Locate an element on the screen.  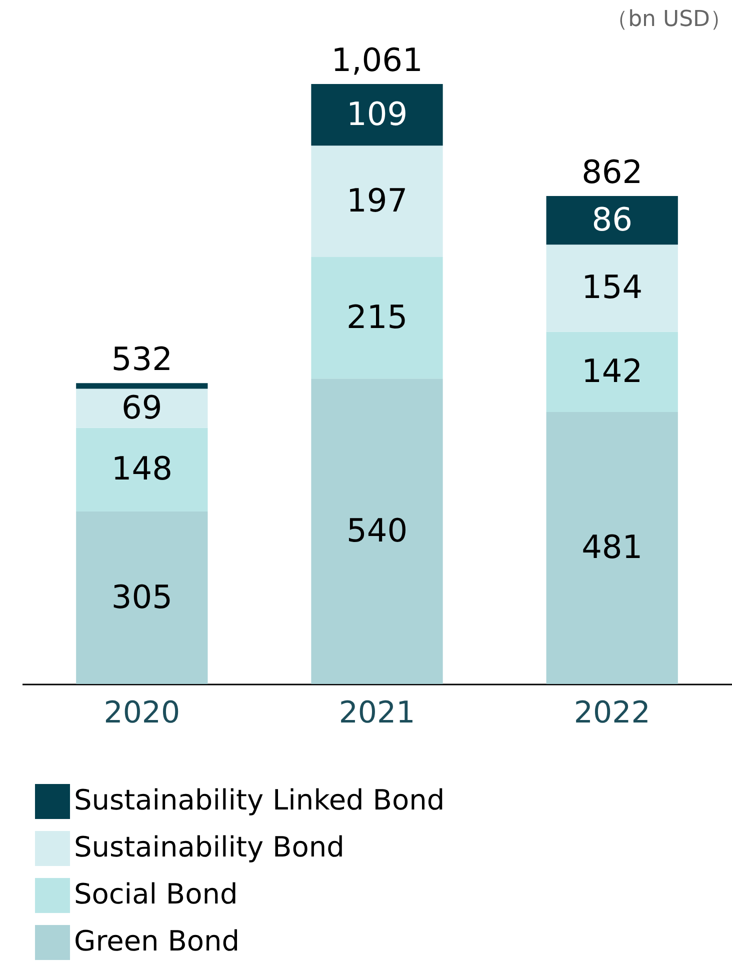
x-tick-label: 2022 is located at coordinates (612, 713).